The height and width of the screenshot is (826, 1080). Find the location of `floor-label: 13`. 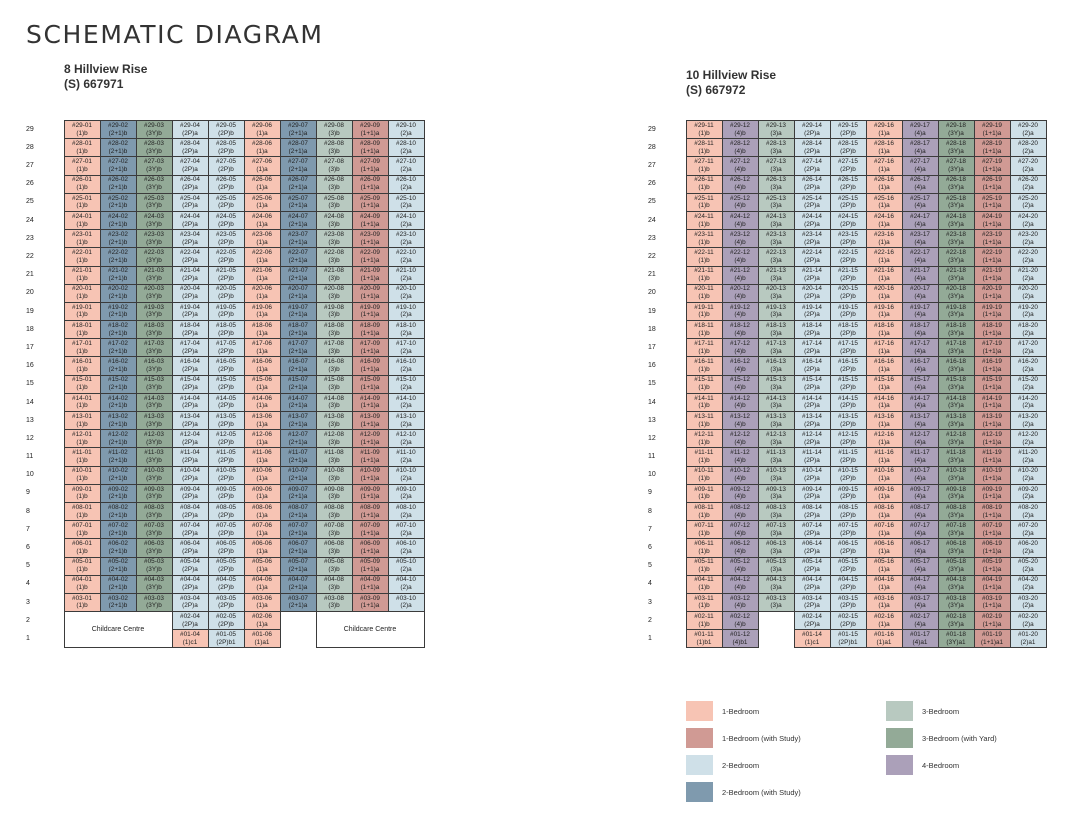

floor-label: 13 is located at coordinates (652, 420).